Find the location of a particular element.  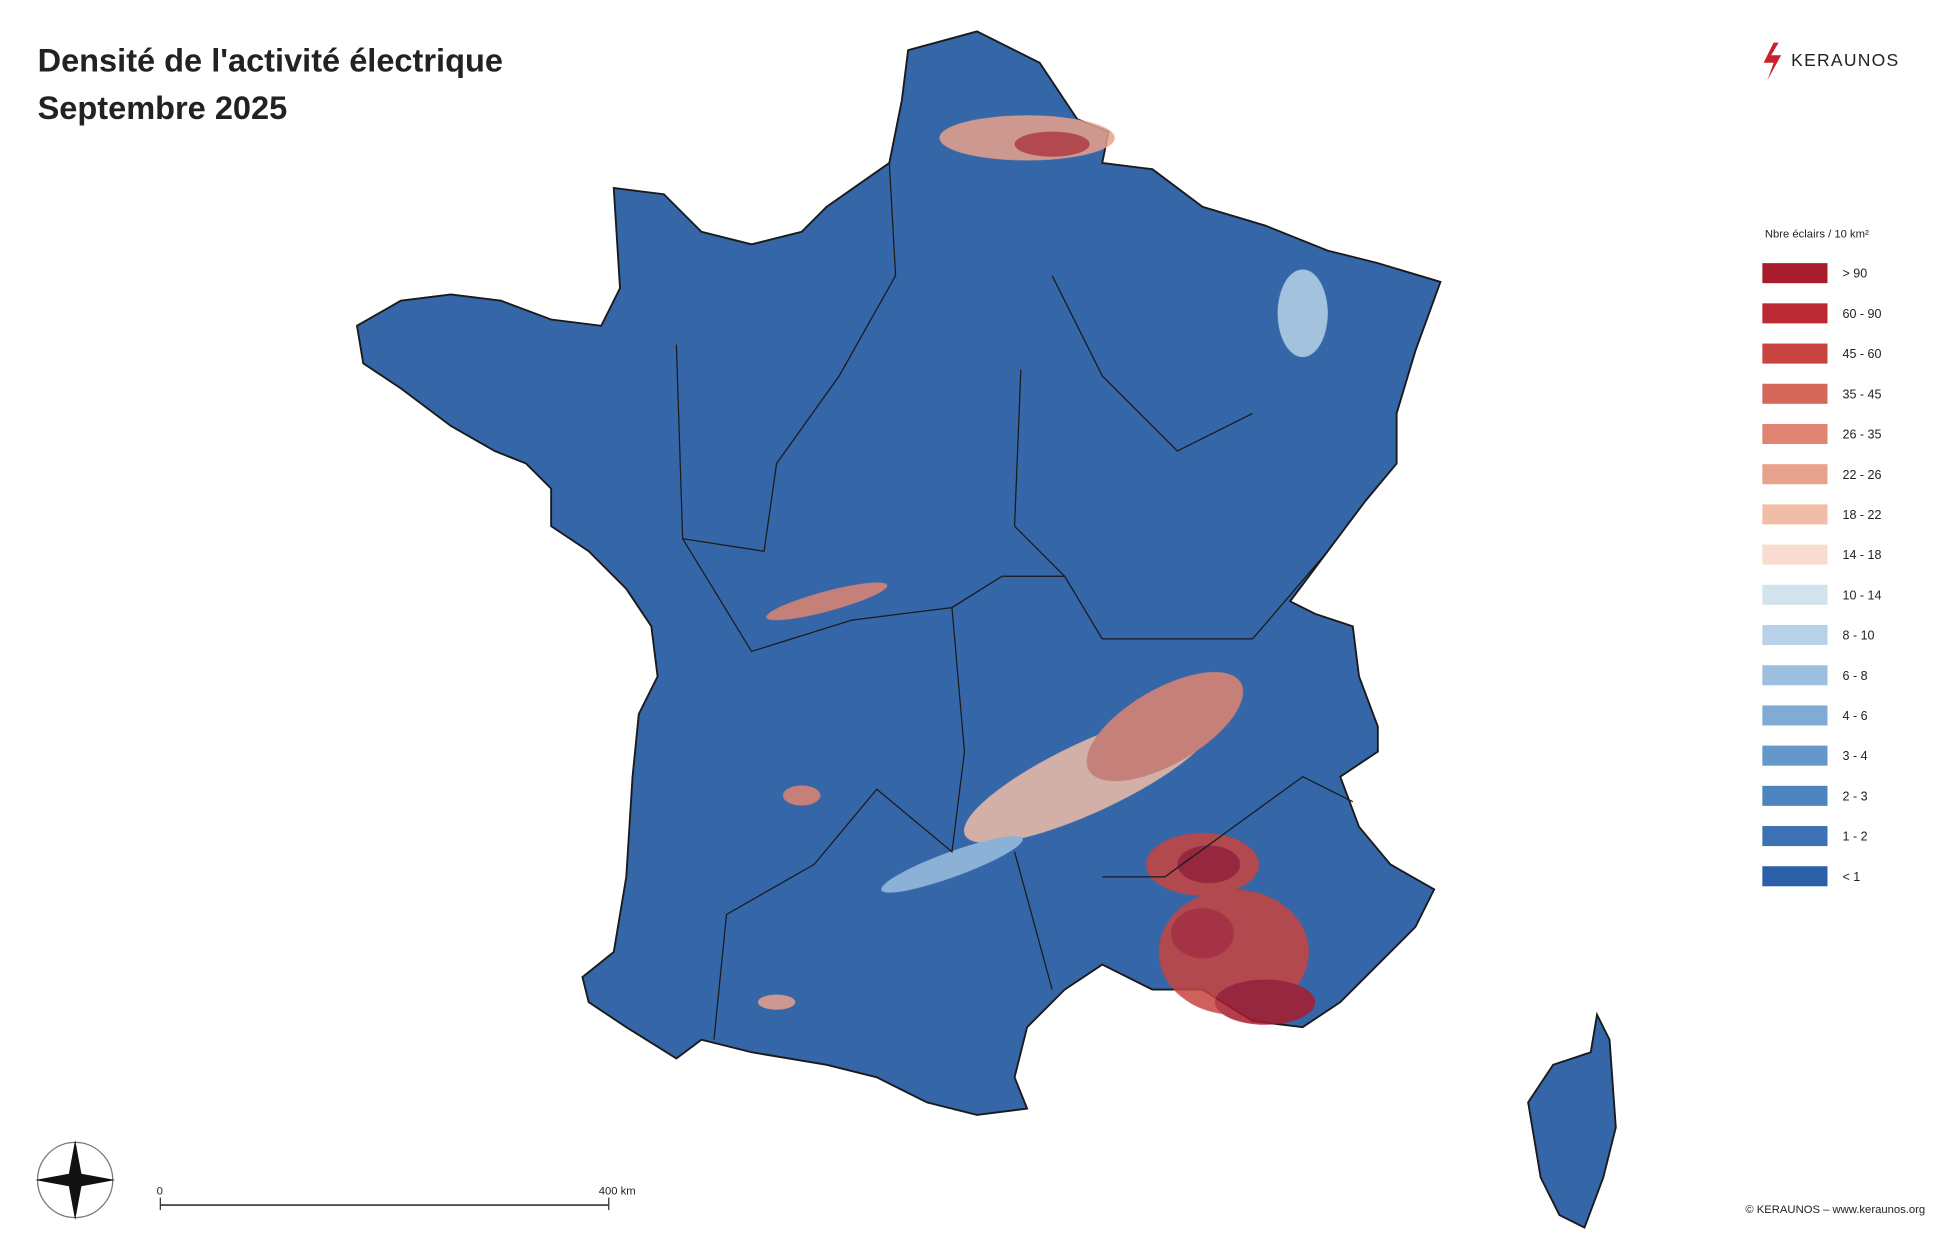

legend-label: 6 - 8 is located at coordinates (1855, 676).